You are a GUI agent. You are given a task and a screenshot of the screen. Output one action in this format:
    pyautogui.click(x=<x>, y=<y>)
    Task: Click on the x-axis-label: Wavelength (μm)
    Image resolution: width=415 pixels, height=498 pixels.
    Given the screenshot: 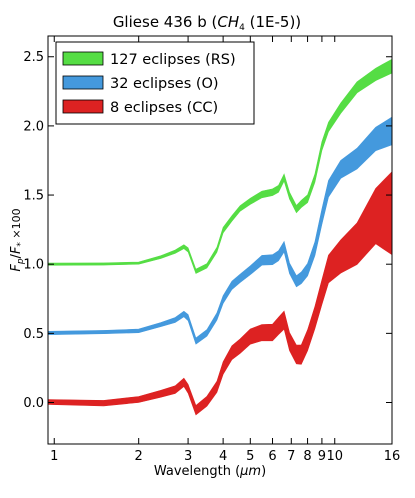 What is the action you would take?
    pyautogui.click(x=210, y=471)
    